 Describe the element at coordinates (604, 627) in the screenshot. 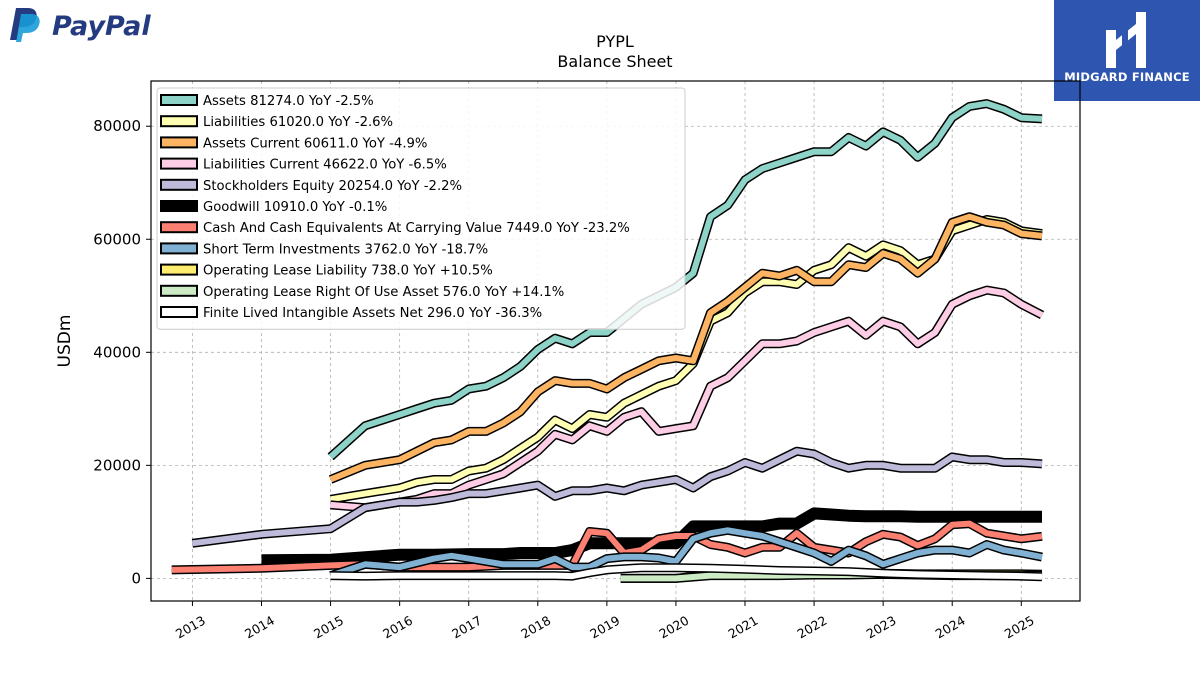

I see `x-tick-label: 2019` at that location.